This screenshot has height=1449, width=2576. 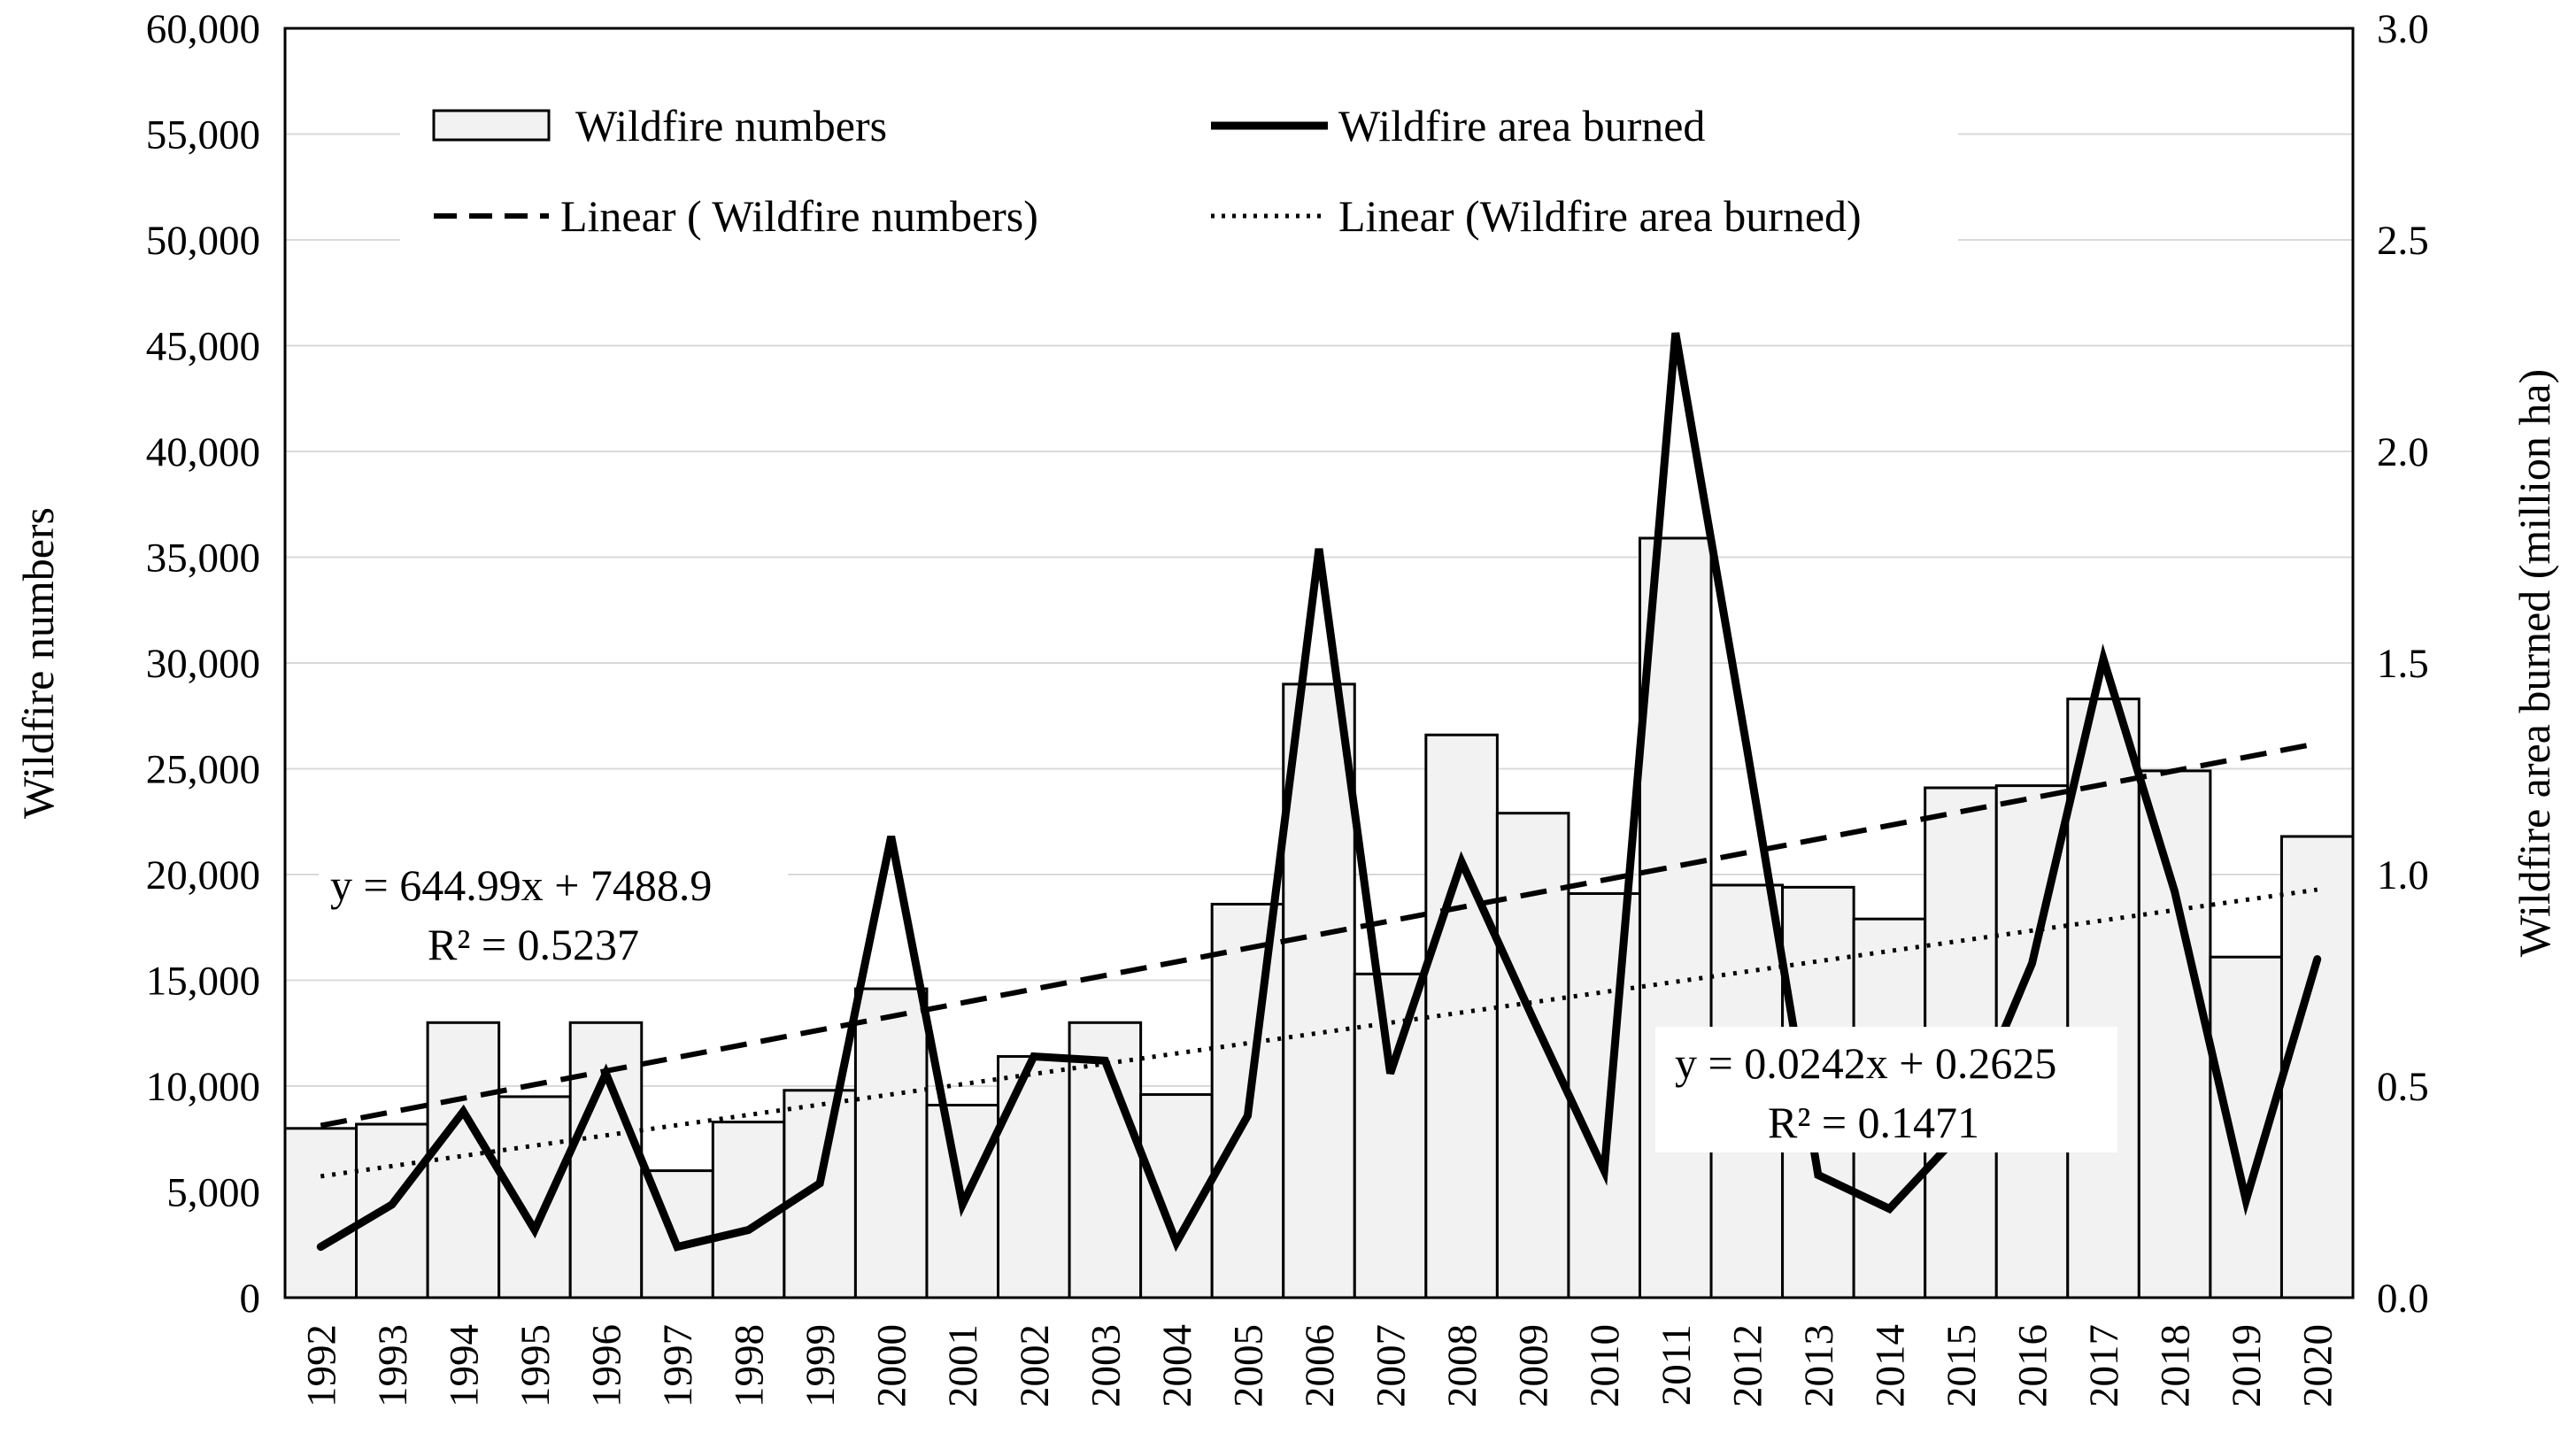 What do you see at coordinates (2104, 1365) in the screenshot?
I see `x-tick-label: 2017` at bounding box center [2104, 1365].